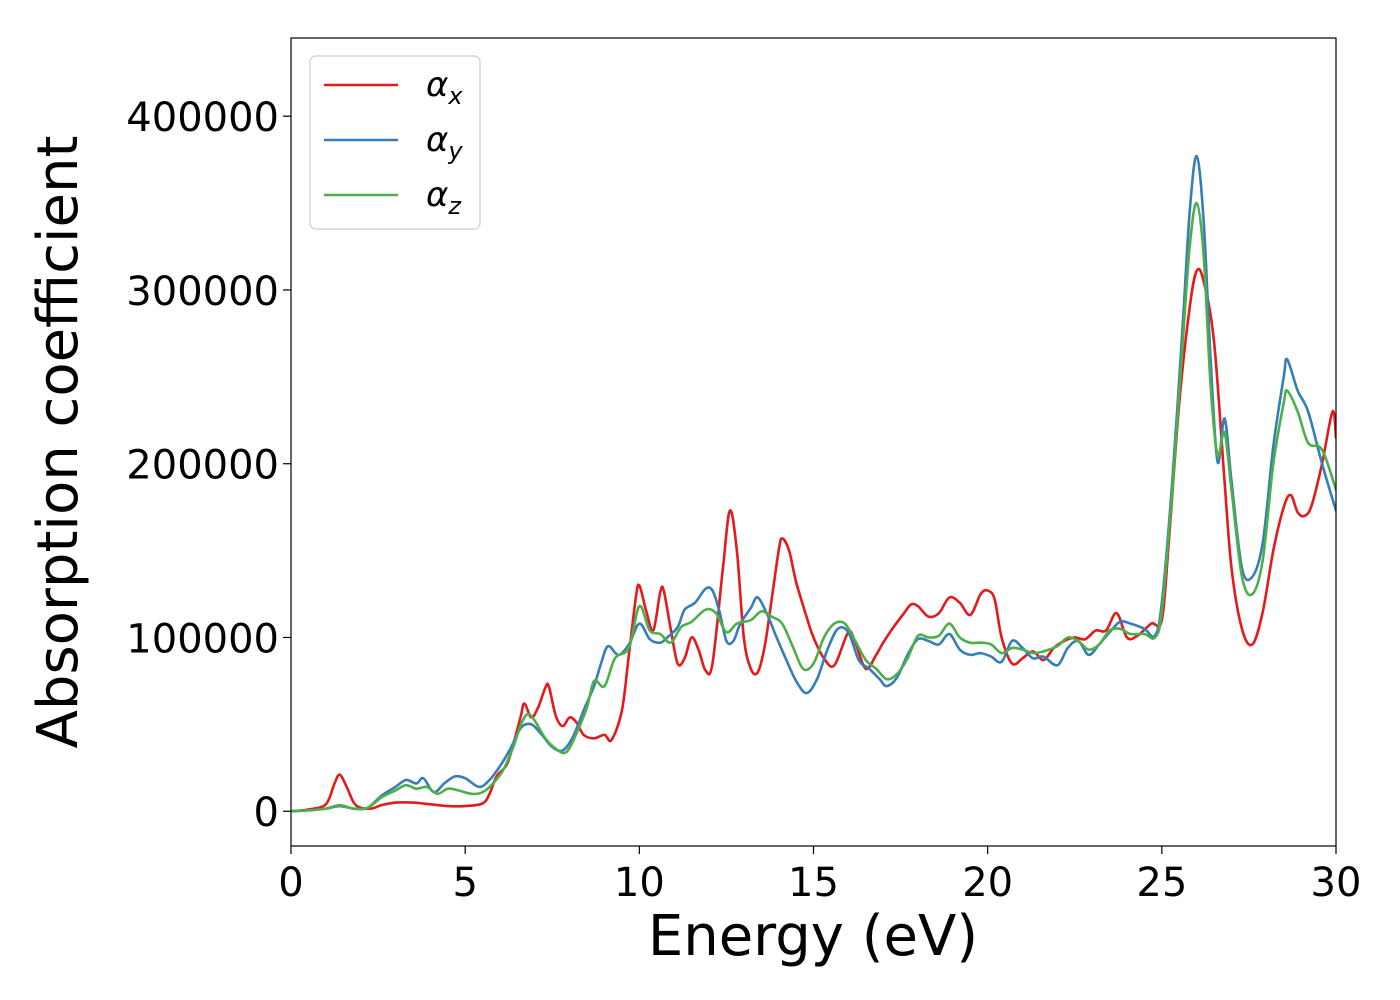  What do you see at coordinates (58, 442) in the screenshot?
I see `y-axis-title: Absorption coefficient` at bounding box center [58, 442].